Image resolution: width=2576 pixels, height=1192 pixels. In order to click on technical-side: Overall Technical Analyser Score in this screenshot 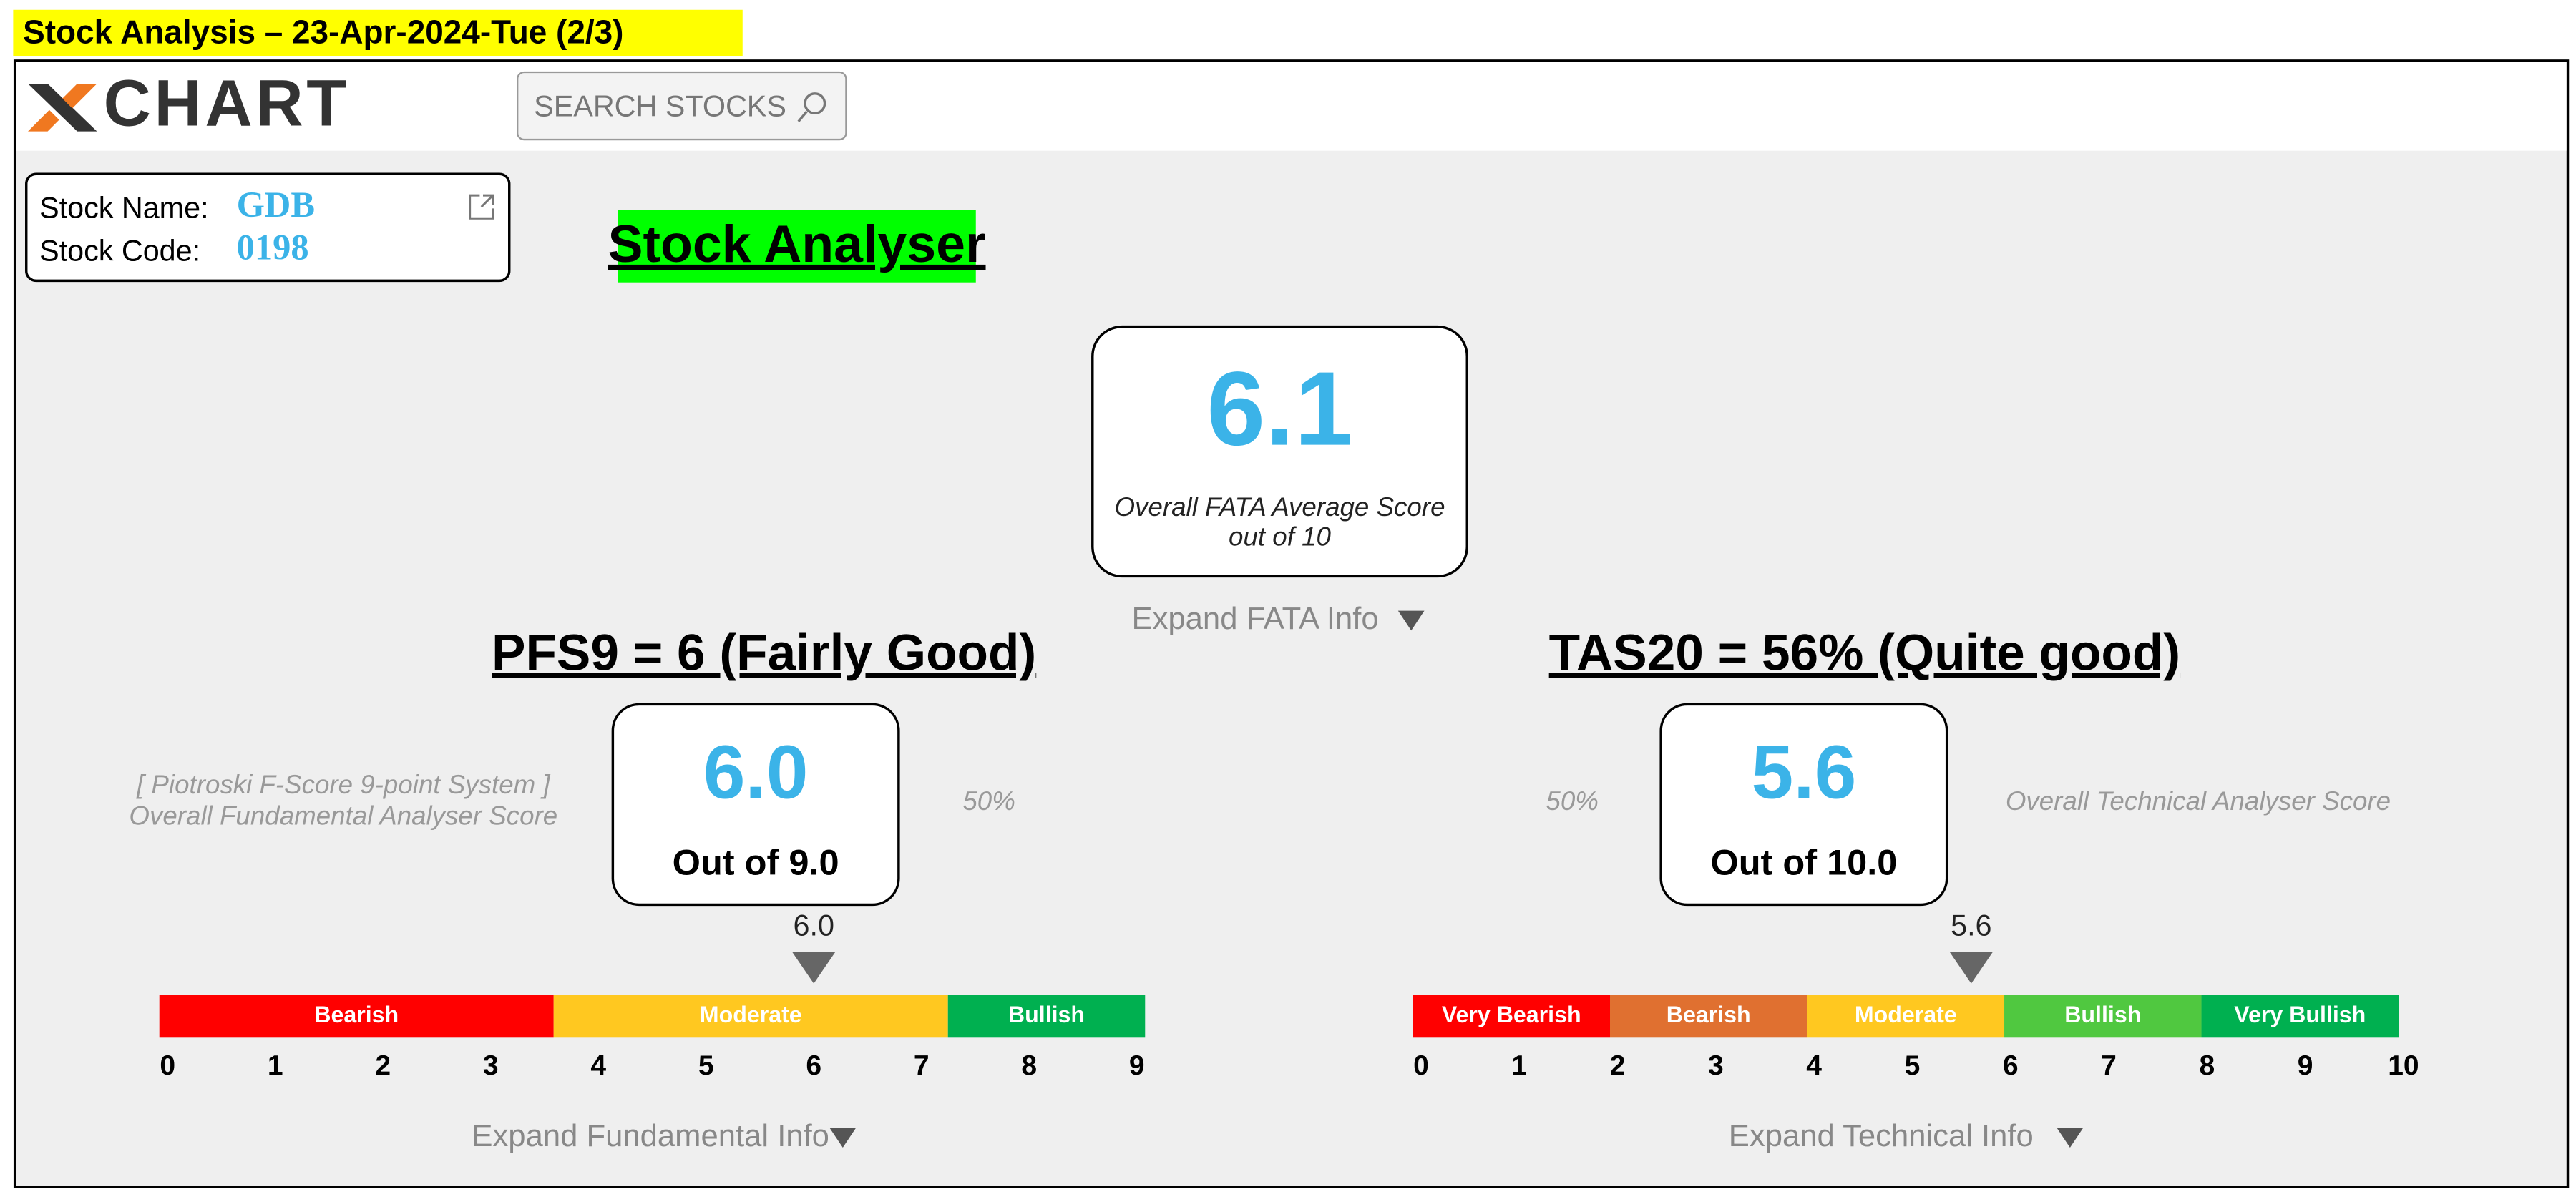, I will do `click(2198, 801)`.